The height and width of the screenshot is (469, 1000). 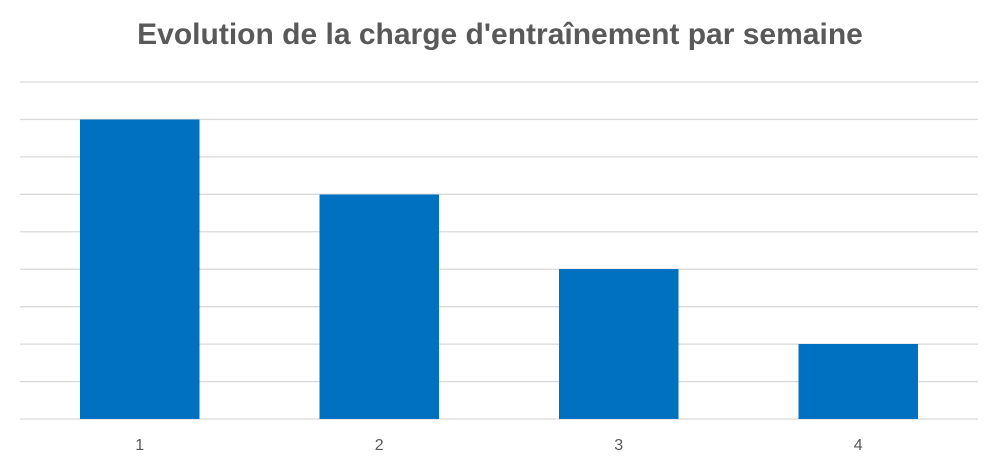 What do you see at coordinates (618, 445) in the screenshot?
I see `x-tick-label: 3` at bounding box center [618, 445].